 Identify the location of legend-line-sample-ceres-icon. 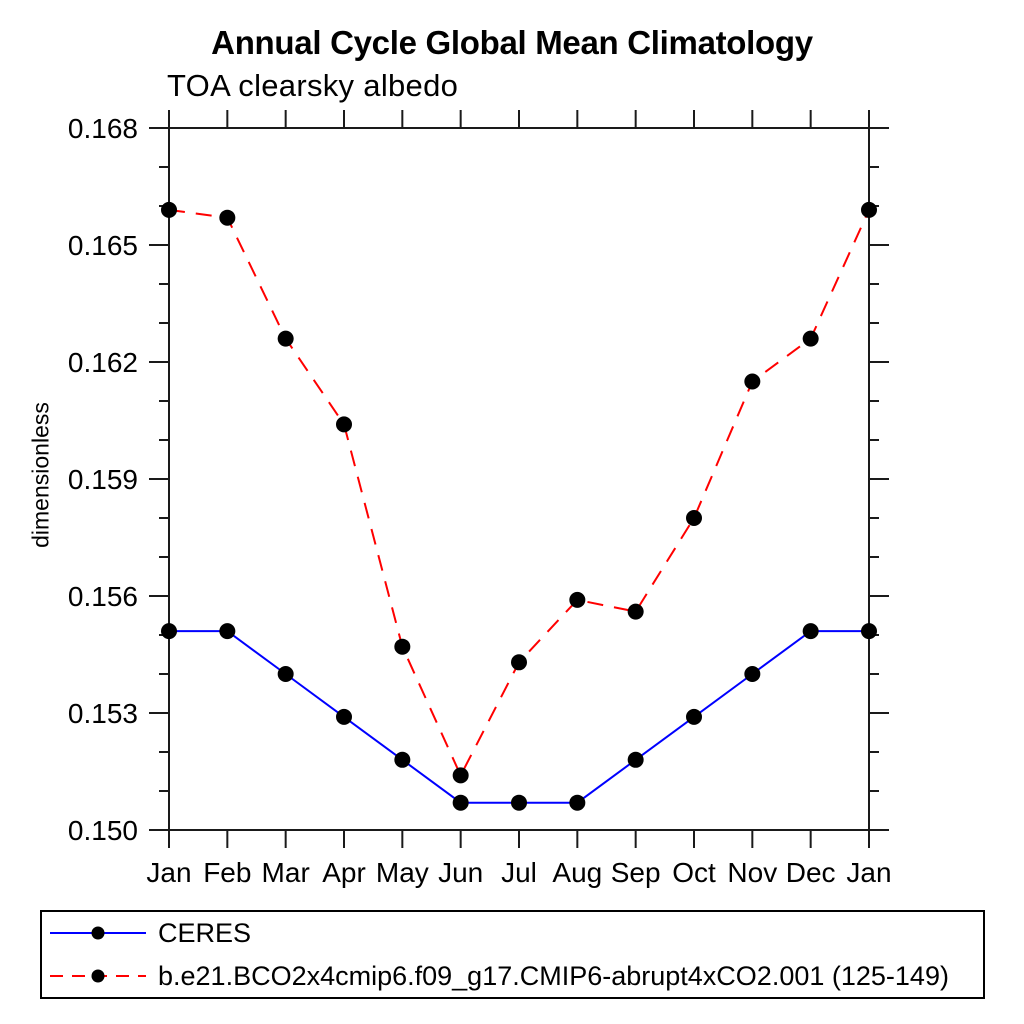
(98, 933).